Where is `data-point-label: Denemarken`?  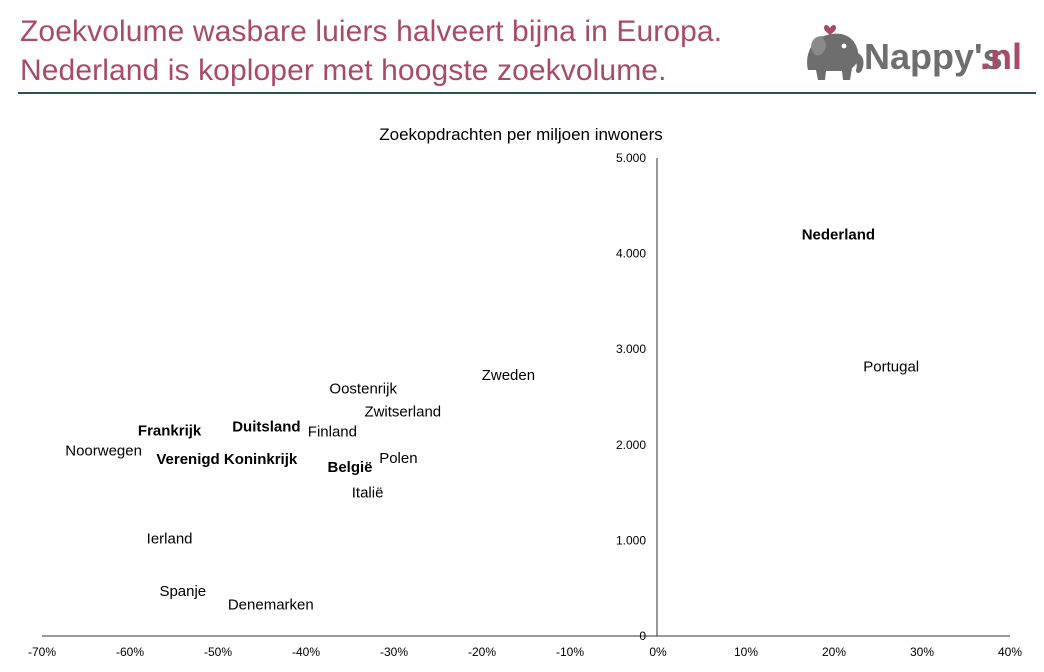 data-point-label: Denemarken is located at coordinates (271, 604).